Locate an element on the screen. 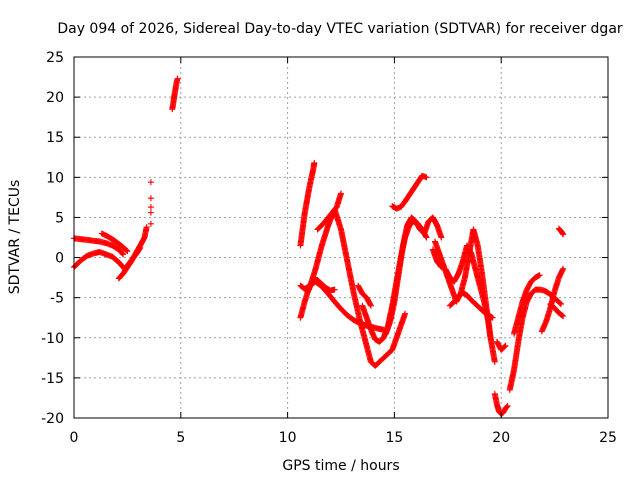  x-tick-label: 15 is located at coordinates (394, 438).